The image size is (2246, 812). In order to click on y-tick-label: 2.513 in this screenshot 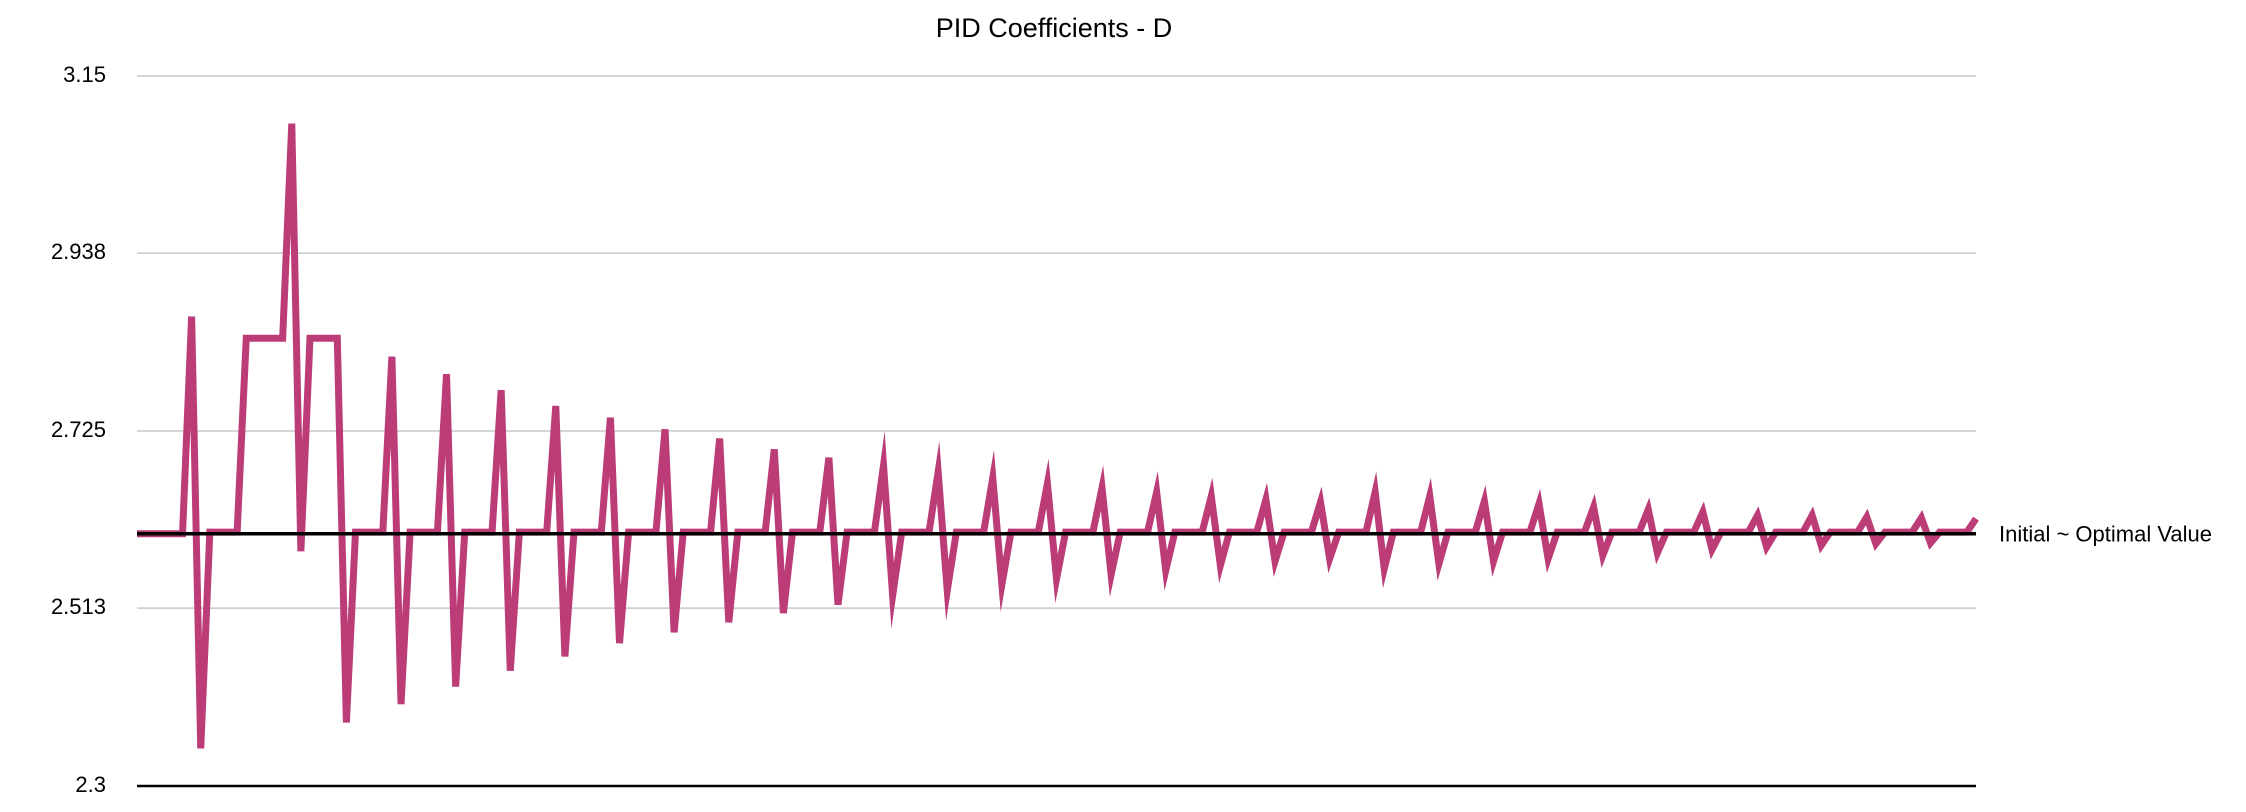, I will do `click(78, 606)`.